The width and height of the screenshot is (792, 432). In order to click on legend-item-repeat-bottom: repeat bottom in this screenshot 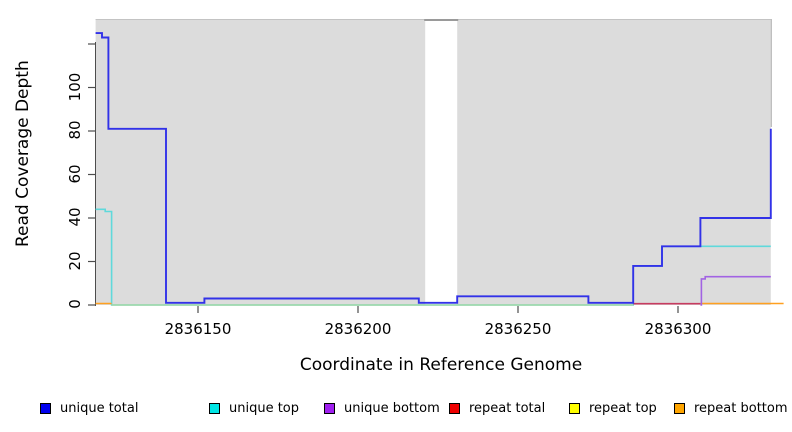, I will do `click(731, 408)`.